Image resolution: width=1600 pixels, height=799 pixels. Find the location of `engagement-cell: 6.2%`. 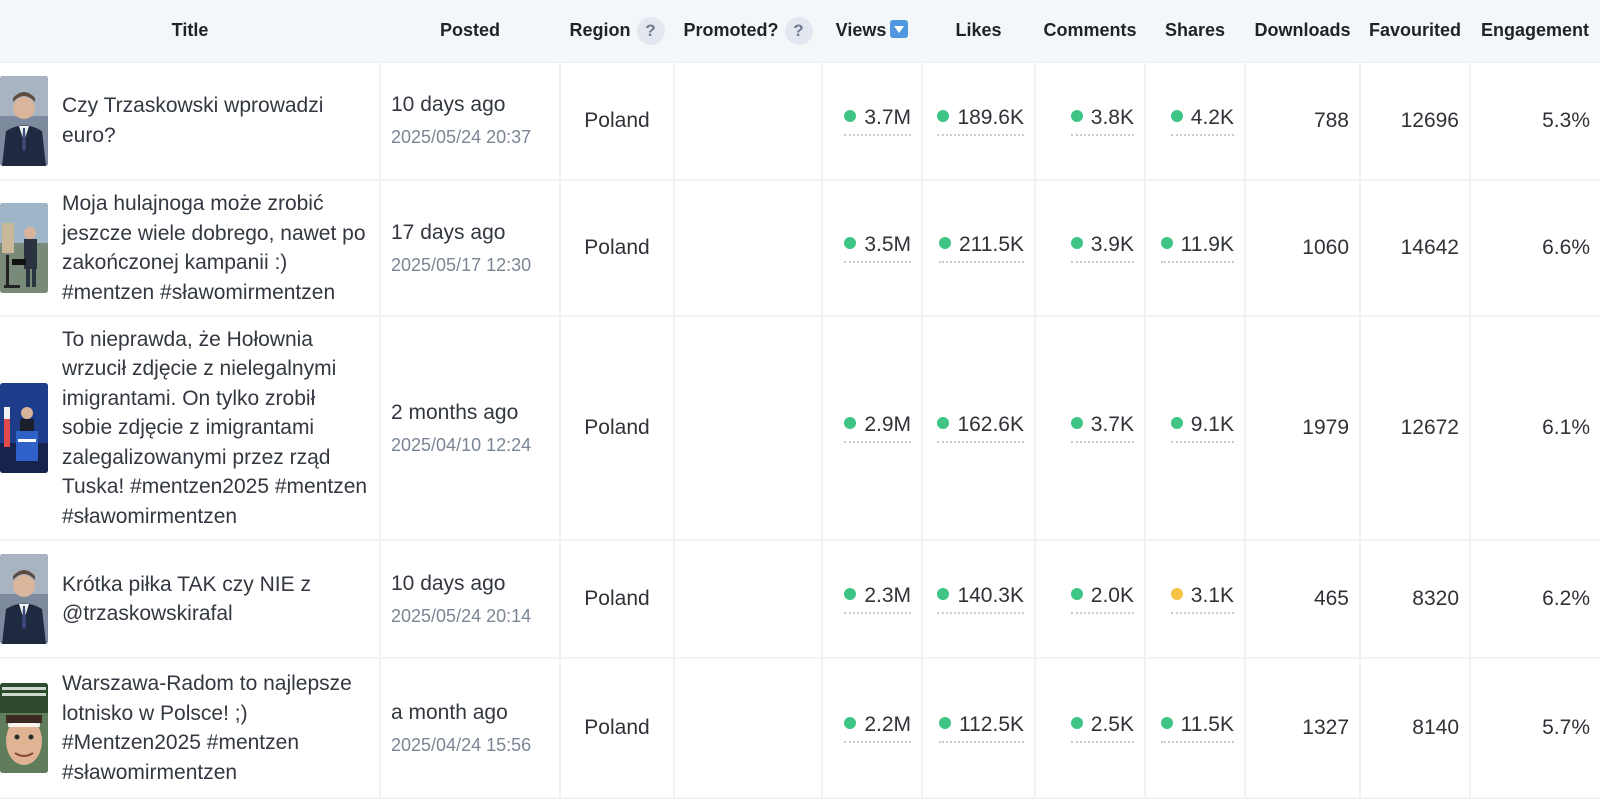

engagement-cell: 6.2% is located at coordinates (1535, 599).